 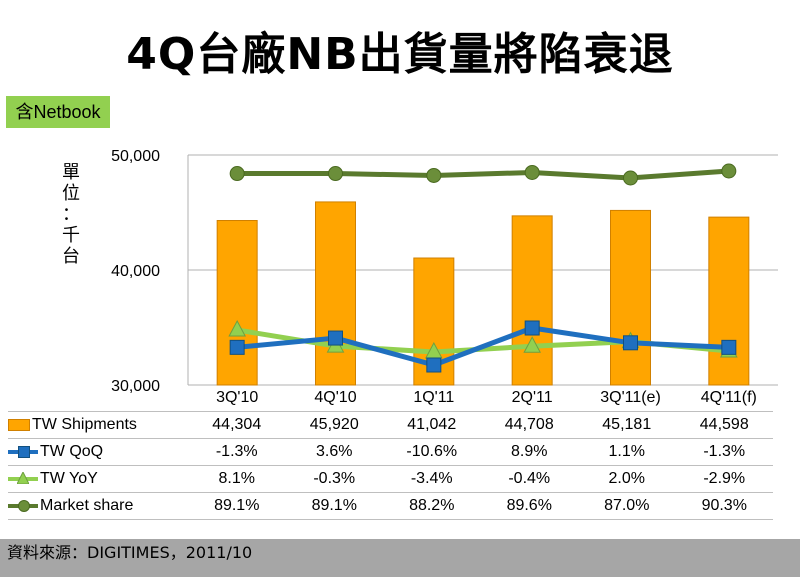 I want to click on table-cell: 88.2%, so click(x=432, y=505).